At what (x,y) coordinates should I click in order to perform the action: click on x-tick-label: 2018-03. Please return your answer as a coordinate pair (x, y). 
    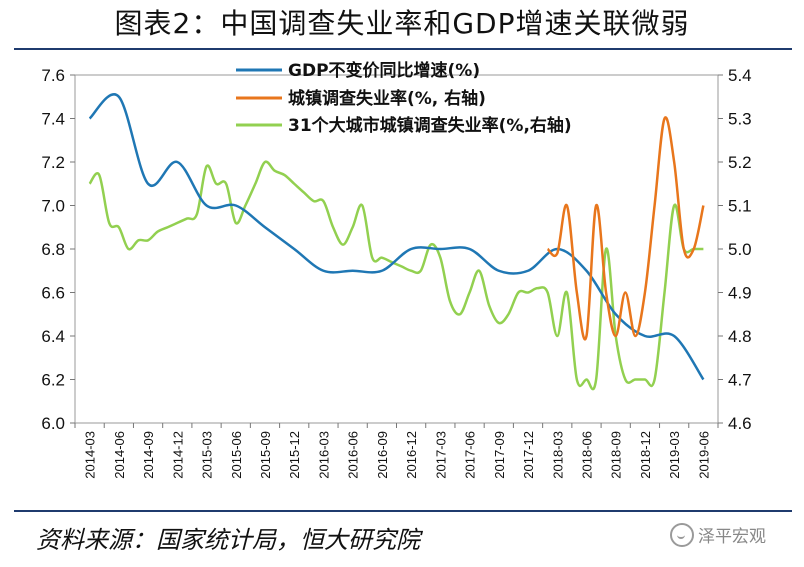
    Looking at the image, I should click on (557, 455).